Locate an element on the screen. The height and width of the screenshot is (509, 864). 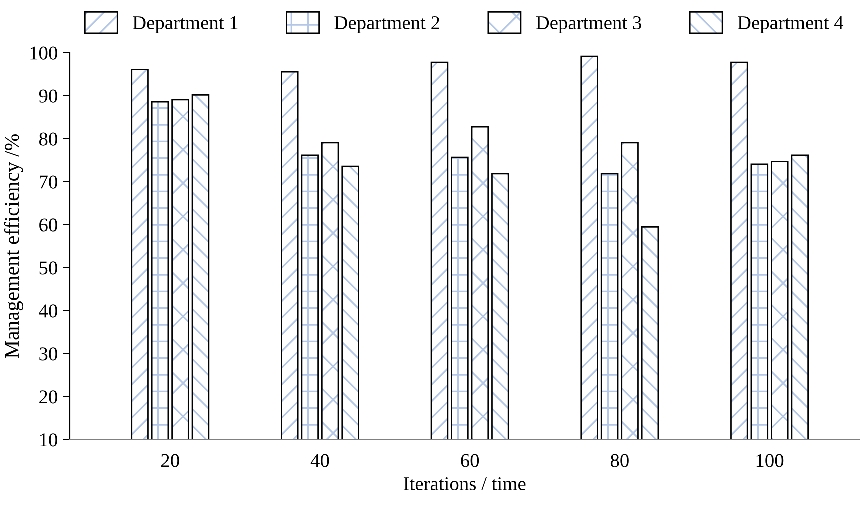
y-tick-label: 60 is located at coordinates (49, 225).